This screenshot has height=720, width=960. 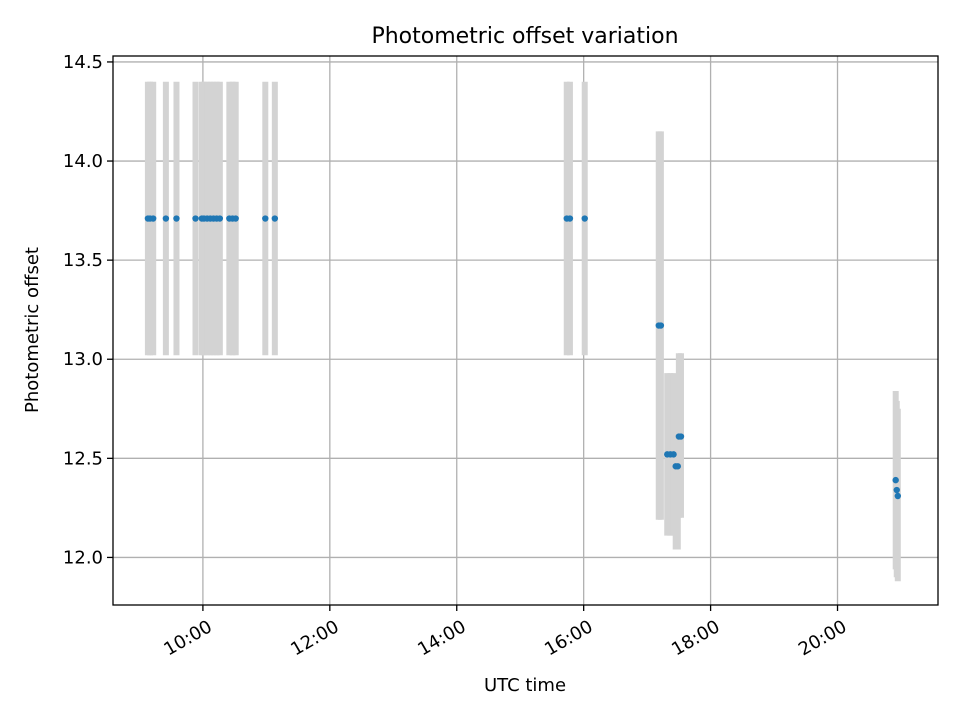 What do you see at coordinates (83, 458) in the screenshot?
I see `y-tick-label: 12.5` at bounding box center [83, 458].